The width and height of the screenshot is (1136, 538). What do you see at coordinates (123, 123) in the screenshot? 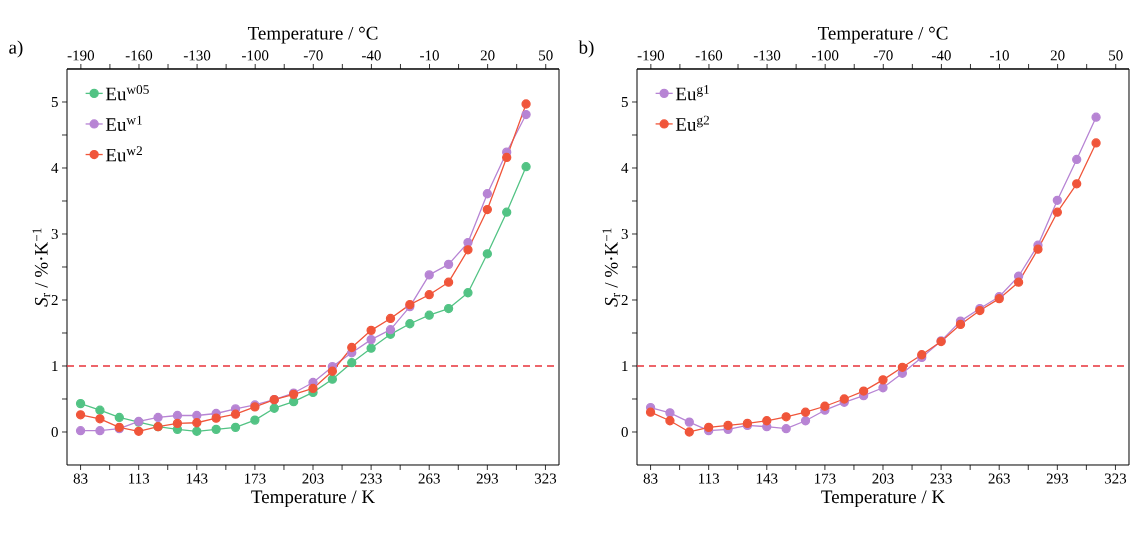
I see `legend-label: Eu$^{w1}$` at bounding box center [123, 123].